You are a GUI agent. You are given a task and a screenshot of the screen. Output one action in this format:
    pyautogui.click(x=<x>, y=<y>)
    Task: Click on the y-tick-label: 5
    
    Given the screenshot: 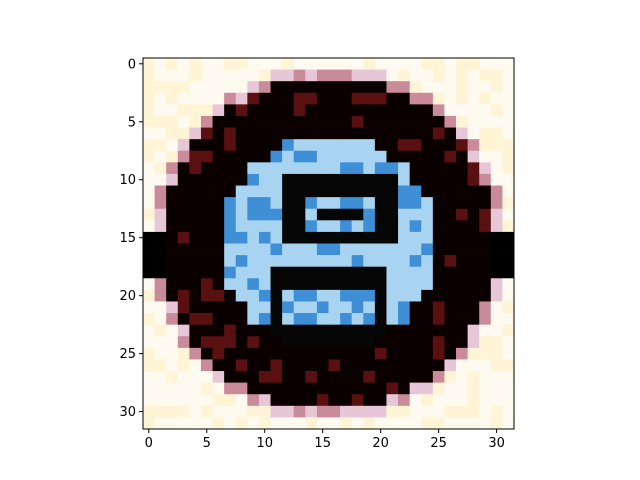 What is the action you would take?
    pyautogui.click(x=132, y=122)
    